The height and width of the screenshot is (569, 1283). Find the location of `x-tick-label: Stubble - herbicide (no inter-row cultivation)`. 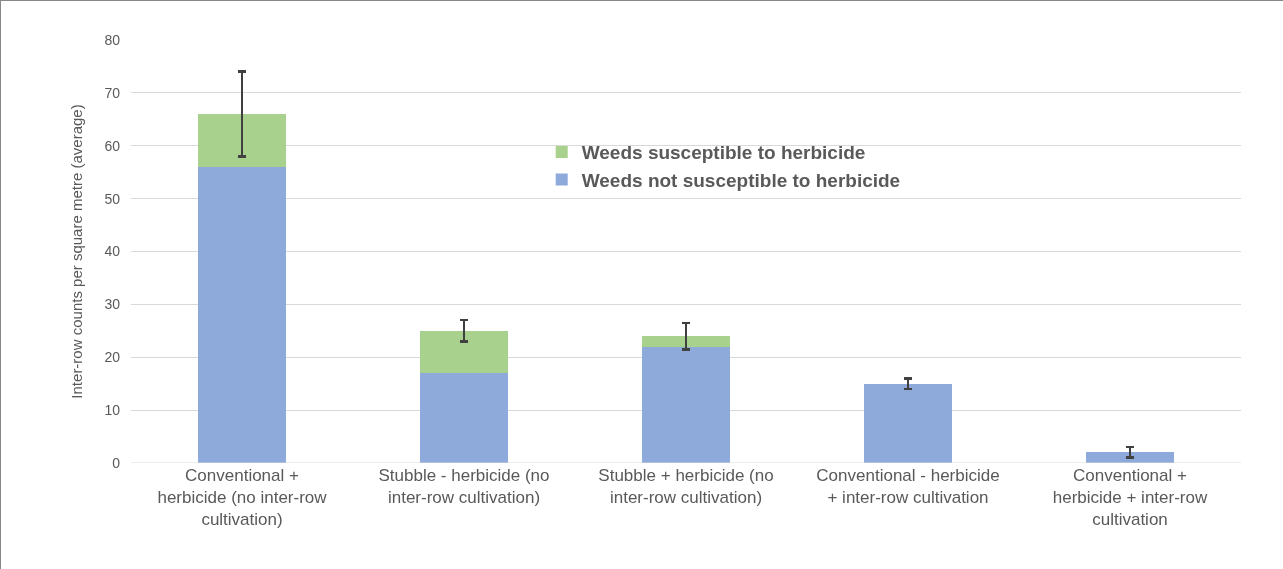

x-tick-label: Stubble - herbicide (no inter-row cultivation) is located at coordinates (464, 487).